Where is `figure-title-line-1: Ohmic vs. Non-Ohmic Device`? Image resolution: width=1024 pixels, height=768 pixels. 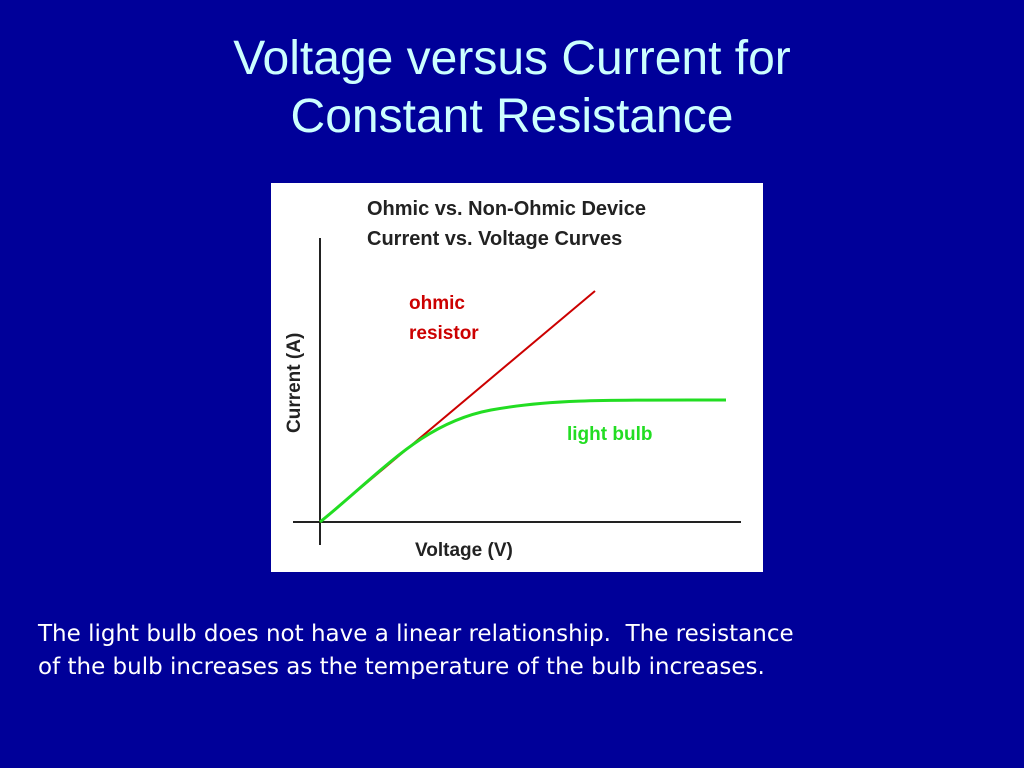
figure-title-line-1: Ohmic vs. Non-Ohmic Device is located at coordinates (506, 209).